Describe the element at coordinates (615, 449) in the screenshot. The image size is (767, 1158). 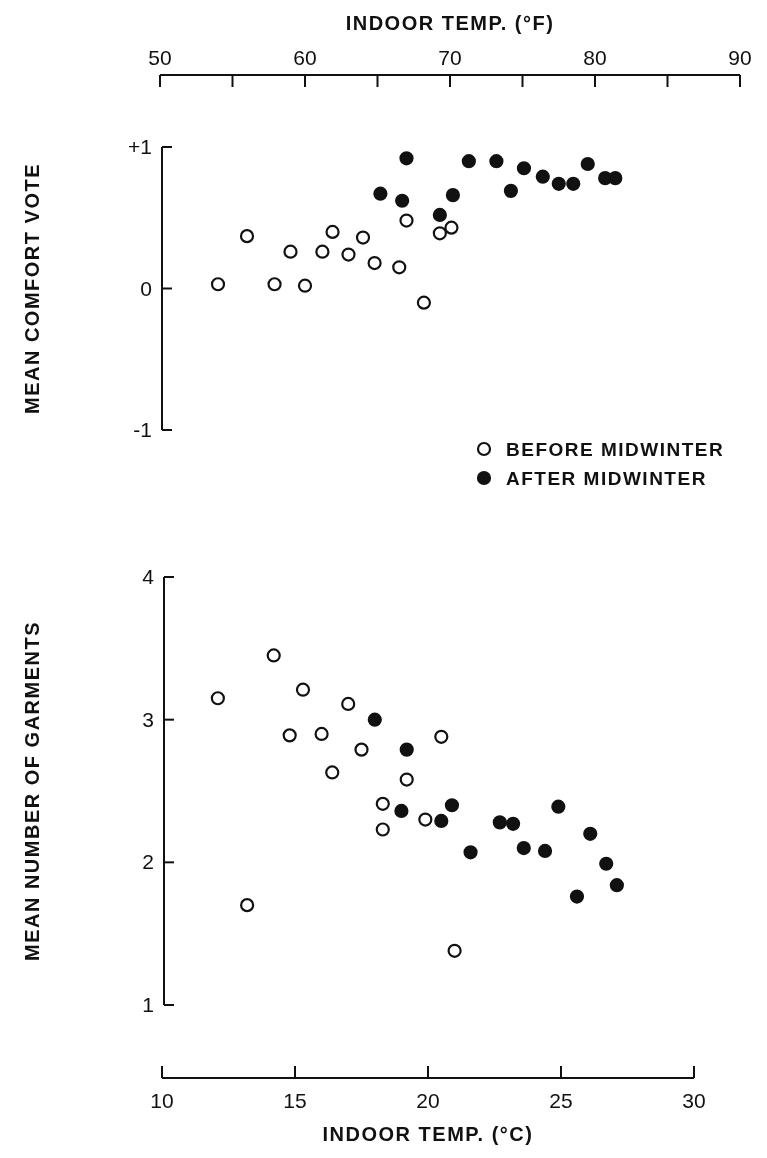
I see `legend-label: BEFORE MIDWINTER` at that location.